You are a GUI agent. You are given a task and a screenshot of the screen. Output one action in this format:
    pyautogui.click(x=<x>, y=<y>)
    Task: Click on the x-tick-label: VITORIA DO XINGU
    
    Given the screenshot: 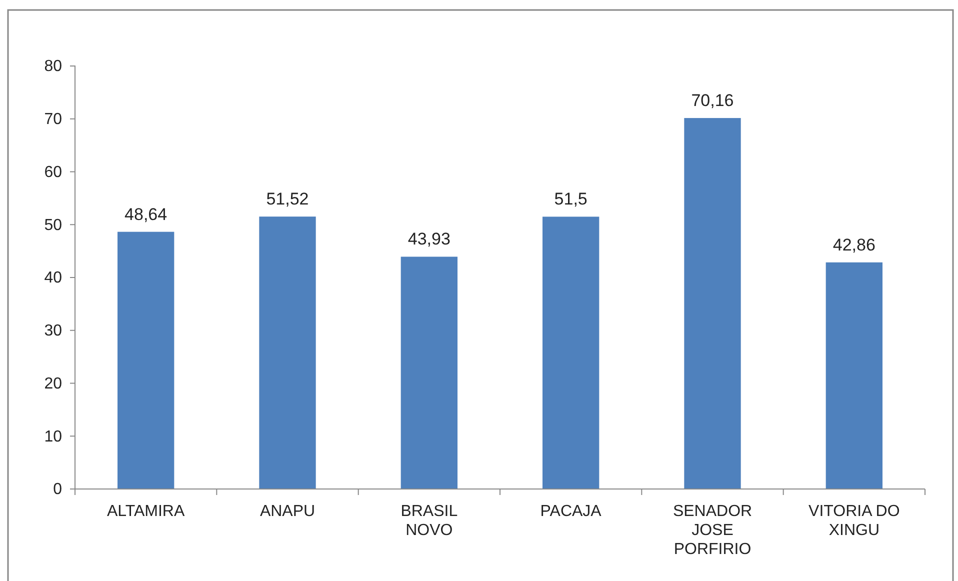 What is the action you would take?
    pyautogui.click(x=854, y=521)
    